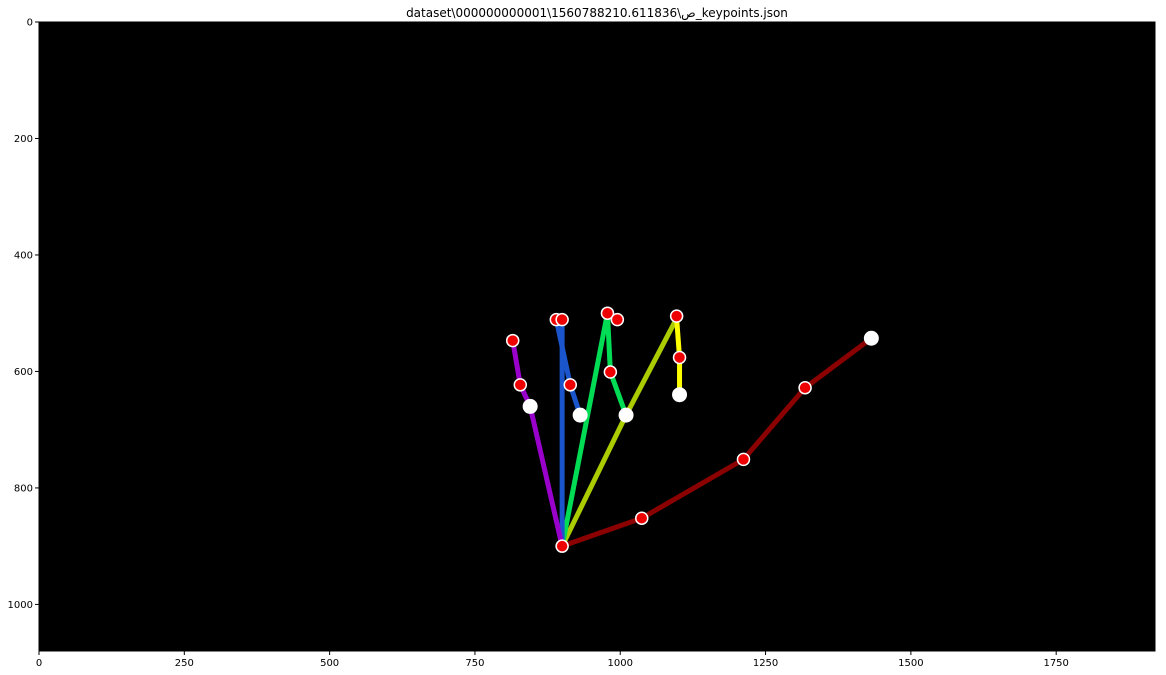  What do you see at coordinates (23, 488) in the screenshot?
I see `y-tick-label-4: 800` at bounding box center [23, 488].